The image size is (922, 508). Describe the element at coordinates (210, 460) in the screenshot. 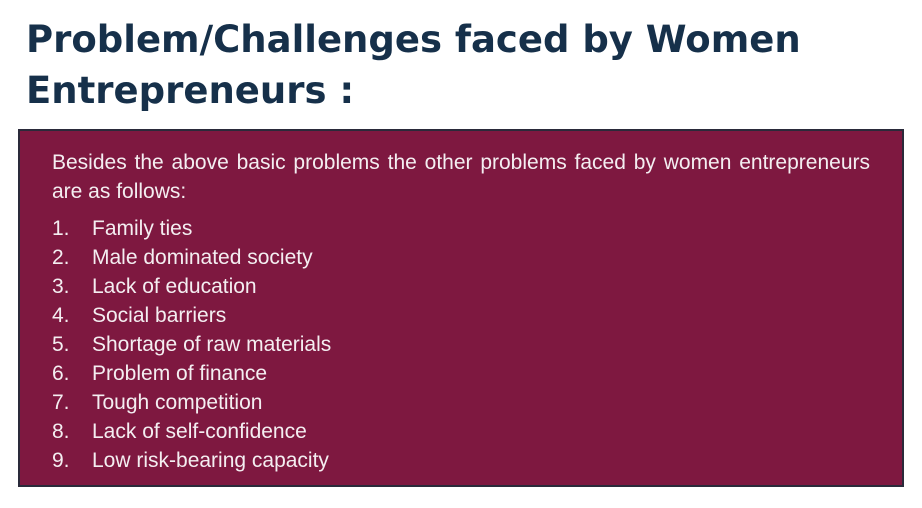

I see `list-item-text: Low risk-bearing capacity` at that location.